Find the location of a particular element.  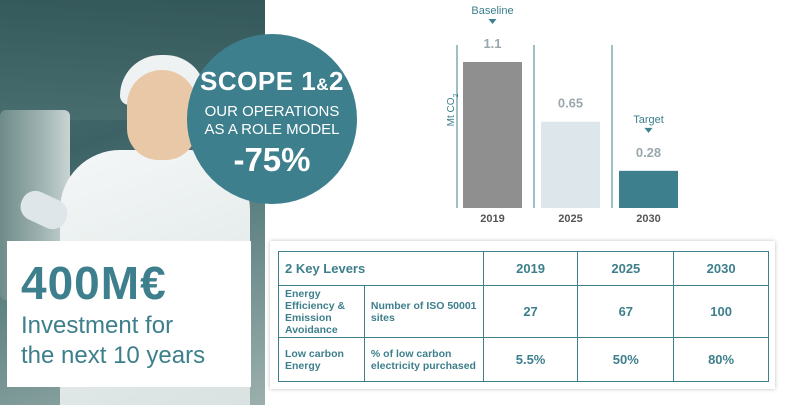

investment-line2: the next 10 years is located at coordinates (113, 355).